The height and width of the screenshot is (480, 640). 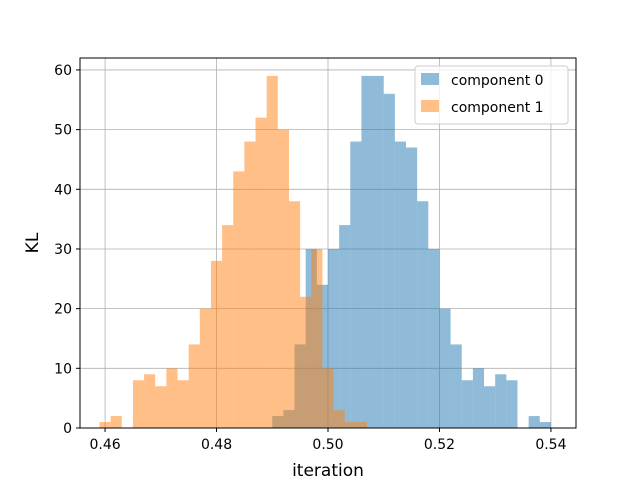 I want to click on y-axis-label: KL, so click(x=33, y=242).